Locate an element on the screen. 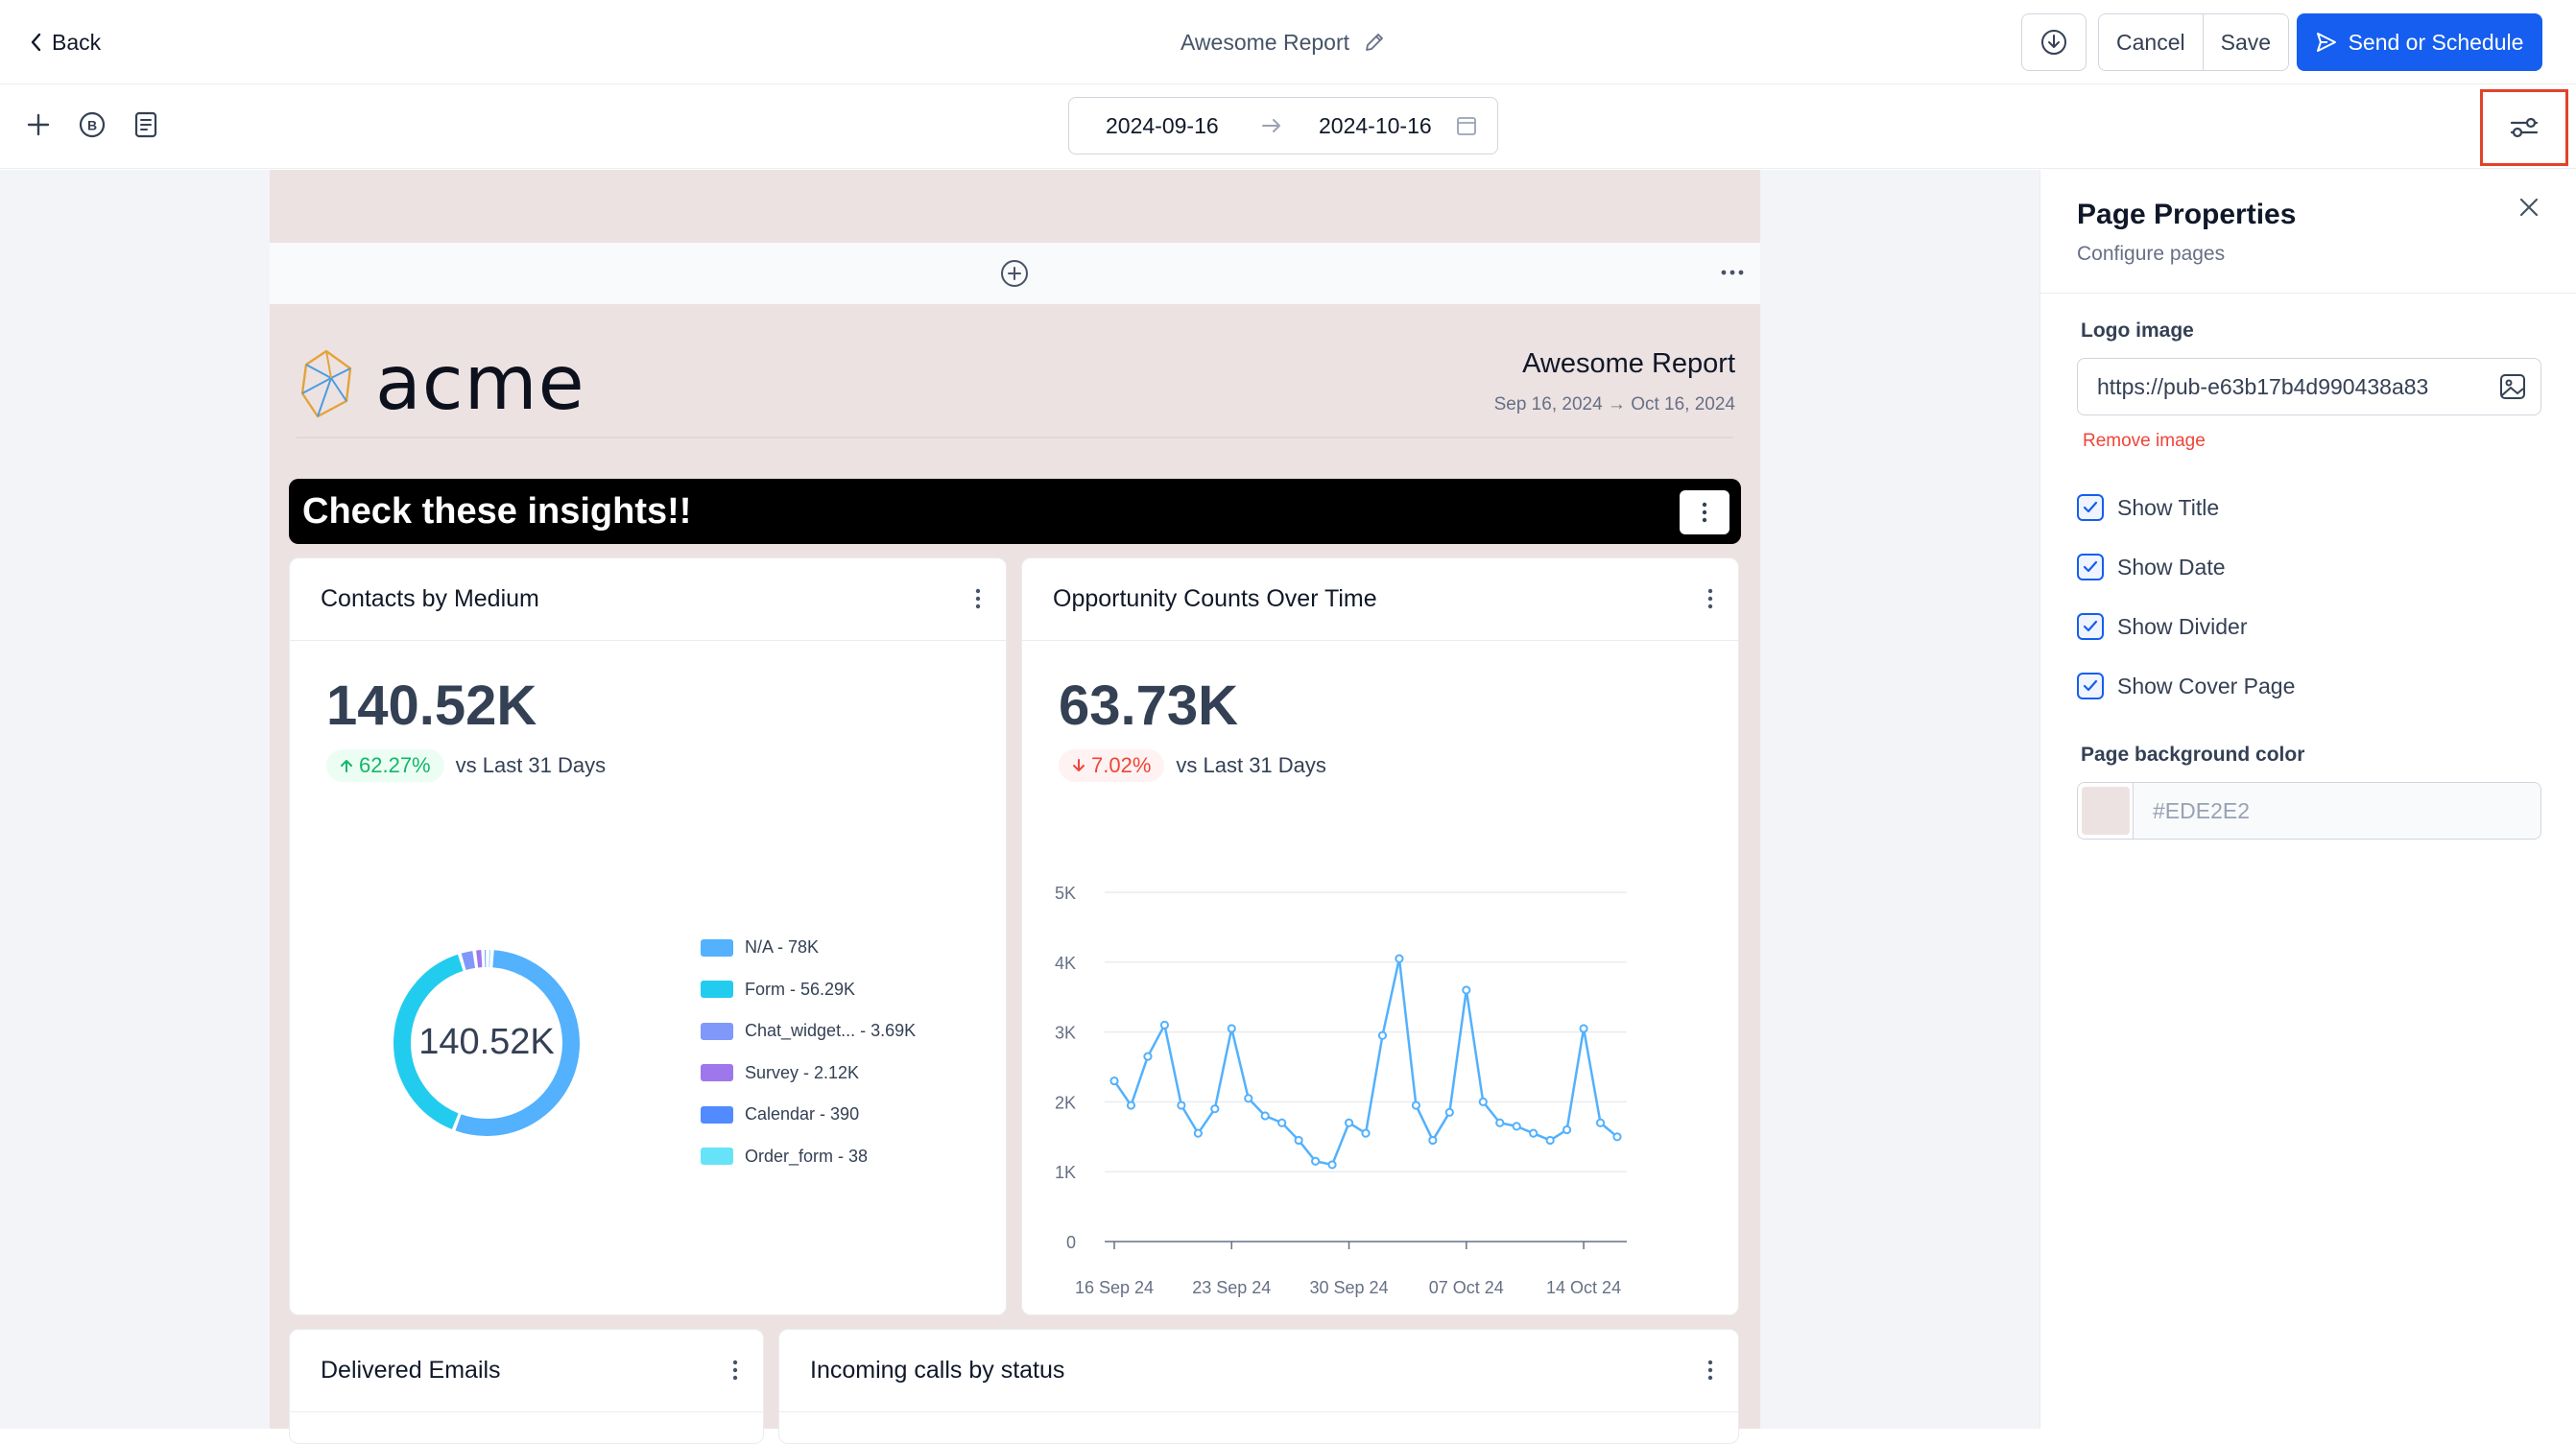 The image size is (2576, 1444). cancel-button: Cancel is located at coordinates (2151, 42).